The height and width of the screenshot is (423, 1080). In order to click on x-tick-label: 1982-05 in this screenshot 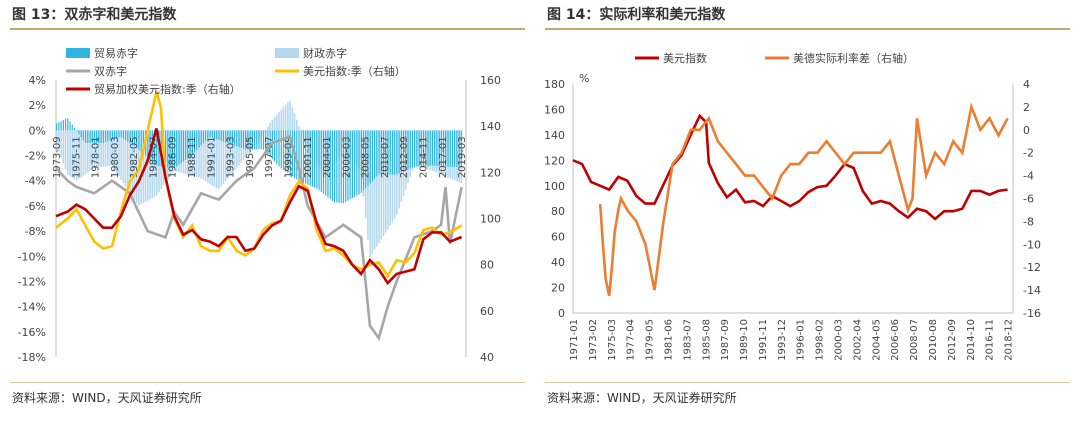, I will do `click(134, 157)`.